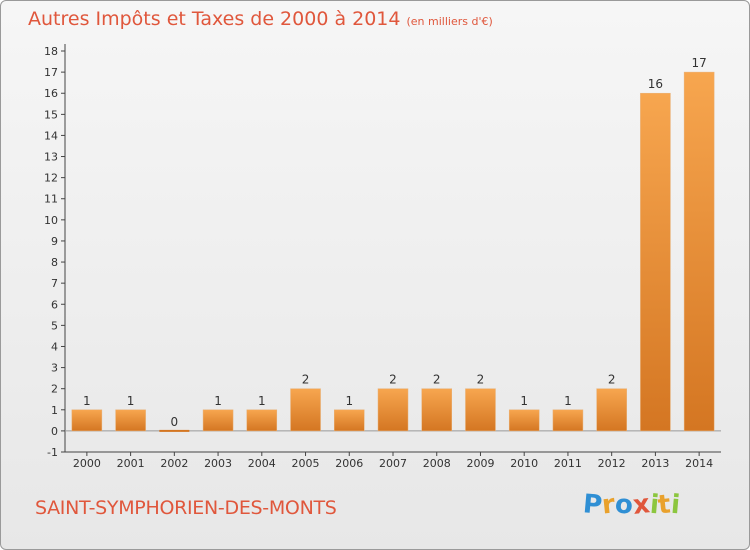  I want to click on x-tick-label: 2008, so click(437, 463).